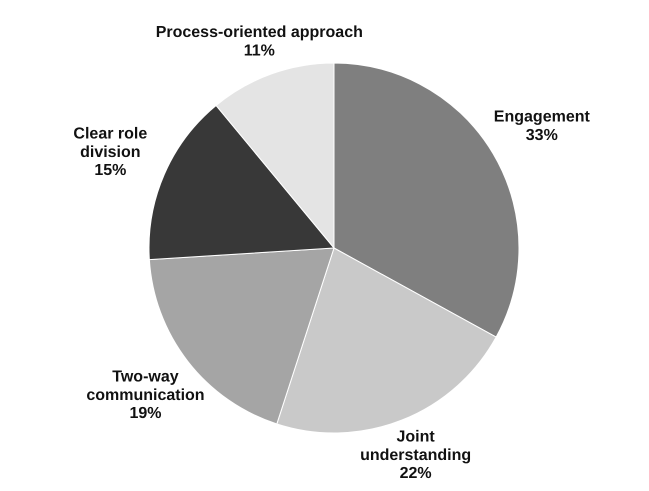  Describe the element at coordinates (145, 386) in the screenshot. I see `slice-label: Two-way communication` at that location.